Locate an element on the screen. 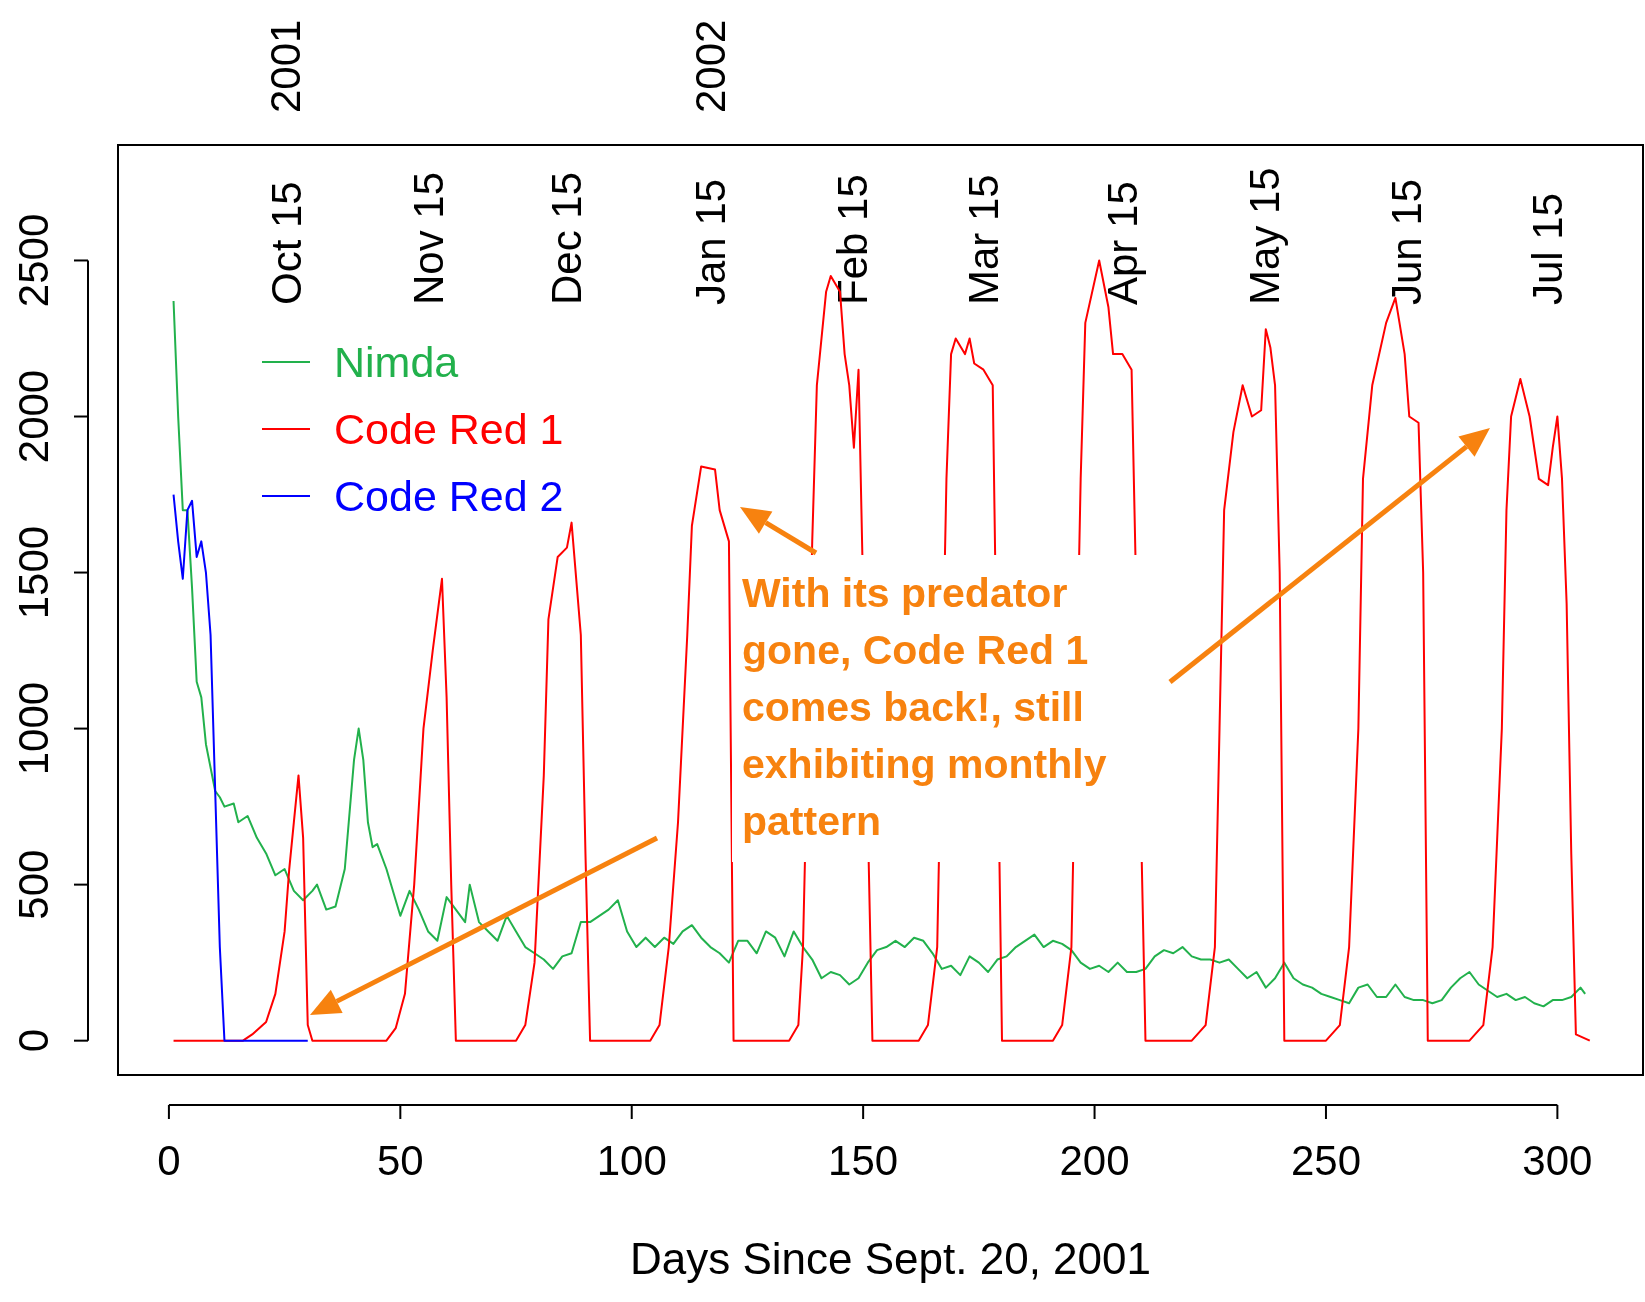  y-tick-label: 2500 is located at coordinates (33, 260).